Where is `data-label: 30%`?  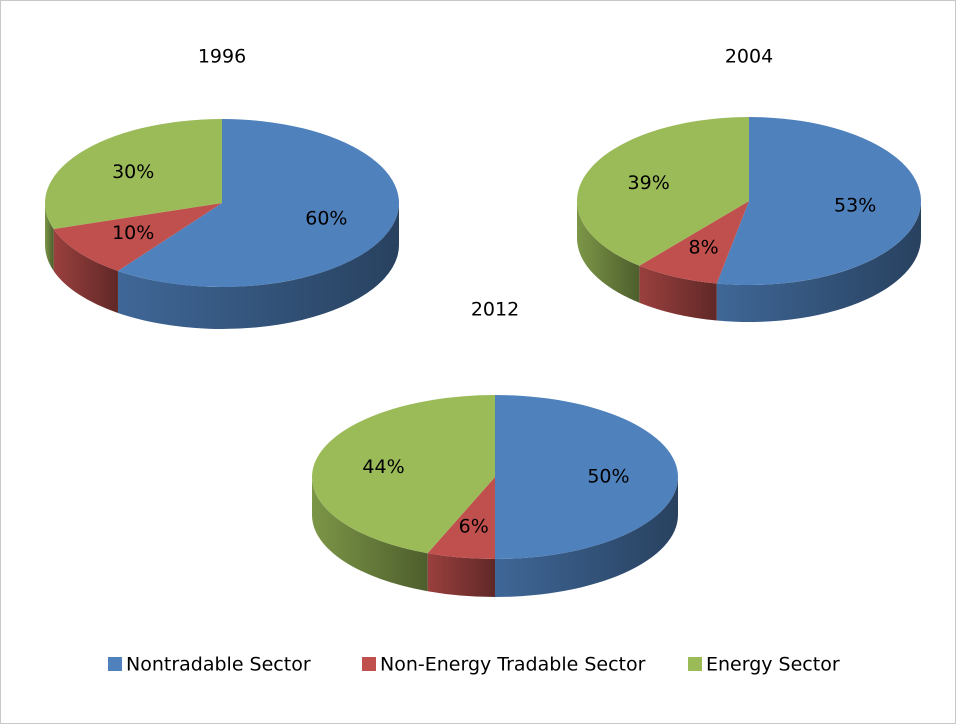 data-label: 30% is located at coordinates (133, 172).